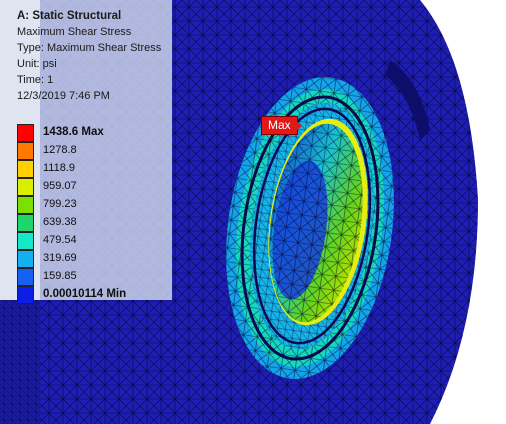 The width and height of the screenshot is (506, 424). Describe the element at coordinates (60, 276) in the screenshot. I see `legend-value-label: 159.85` at that location.